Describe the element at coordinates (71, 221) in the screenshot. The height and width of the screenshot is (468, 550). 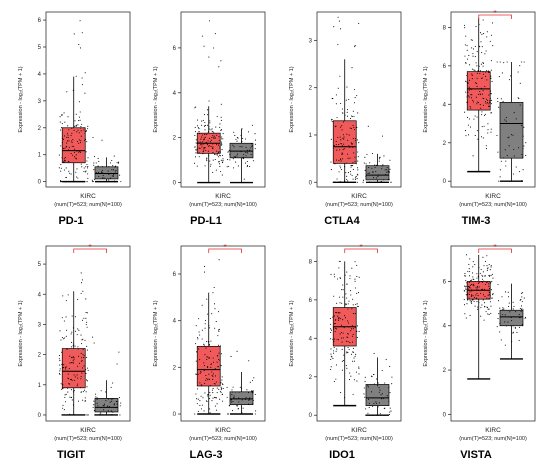
I see `gene-title: PD-1` at that location.